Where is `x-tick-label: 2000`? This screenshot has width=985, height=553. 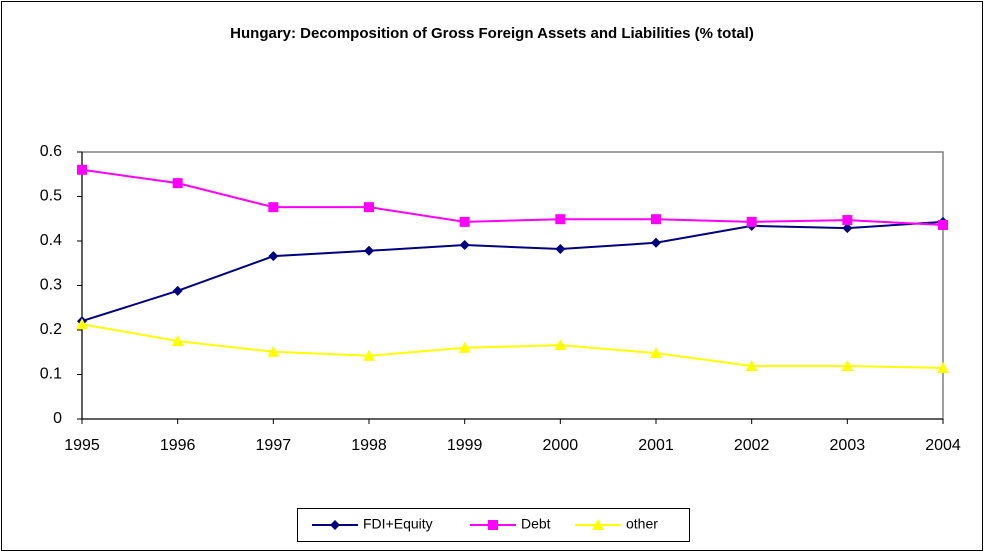
x-tick-label: 2000 is located at coordinates (561, 445).